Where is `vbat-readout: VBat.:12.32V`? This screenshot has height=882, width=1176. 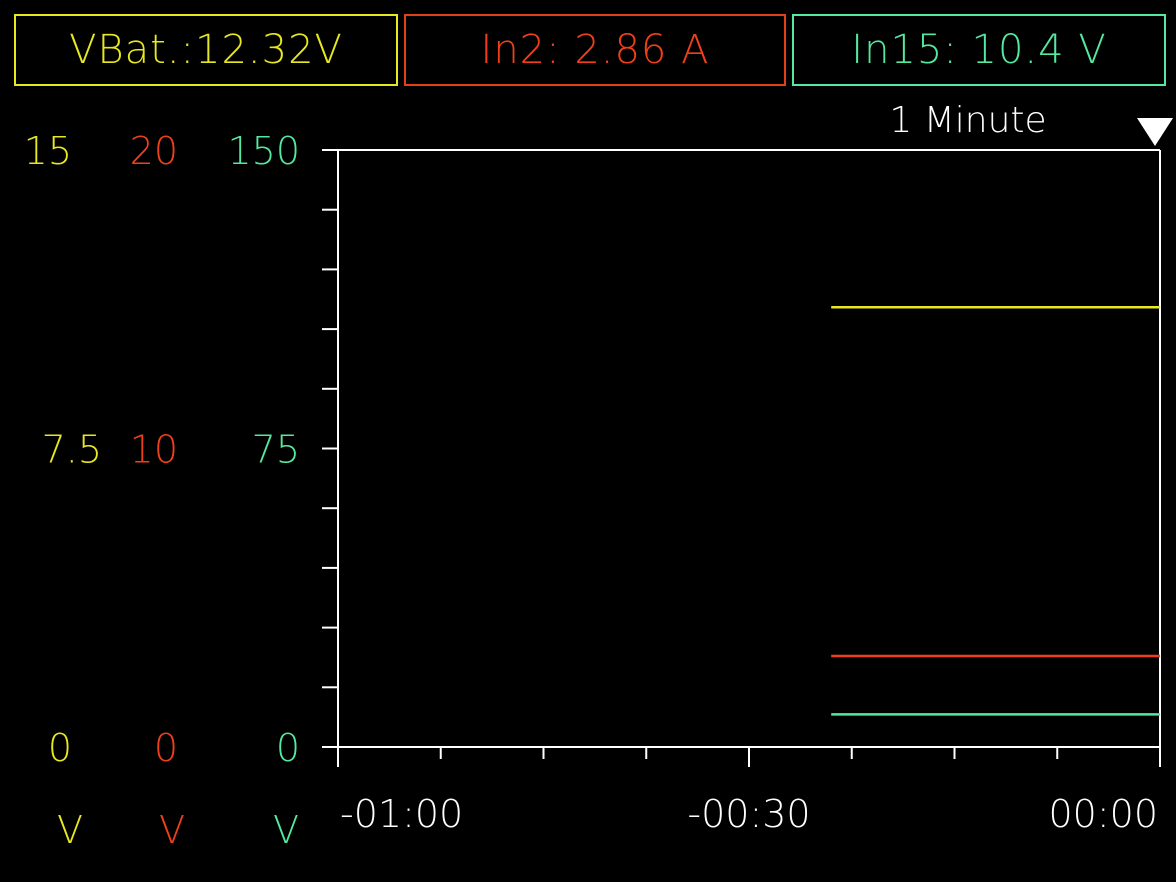 vbat-readout: VBat.:12.32V is located at coordinates (206, 50).